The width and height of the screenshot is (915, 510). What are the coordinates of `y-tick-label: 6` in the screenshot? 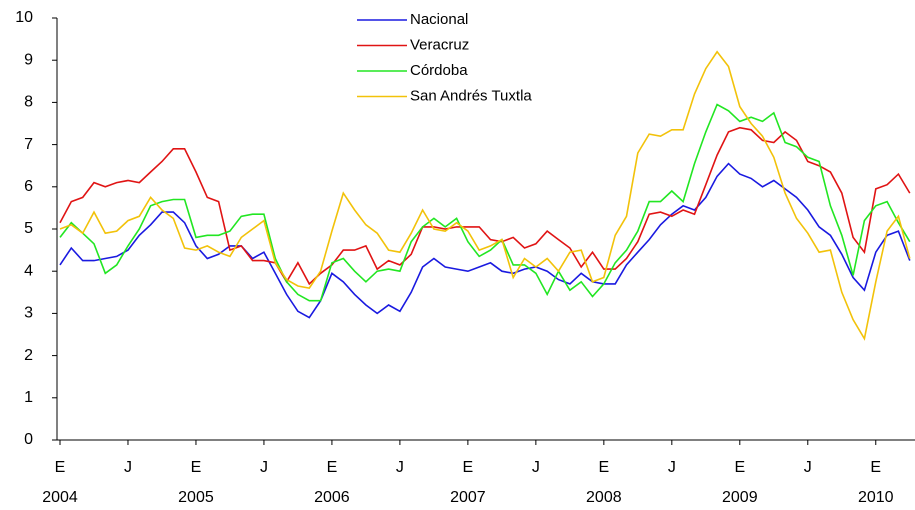 It's located at (28, 186).